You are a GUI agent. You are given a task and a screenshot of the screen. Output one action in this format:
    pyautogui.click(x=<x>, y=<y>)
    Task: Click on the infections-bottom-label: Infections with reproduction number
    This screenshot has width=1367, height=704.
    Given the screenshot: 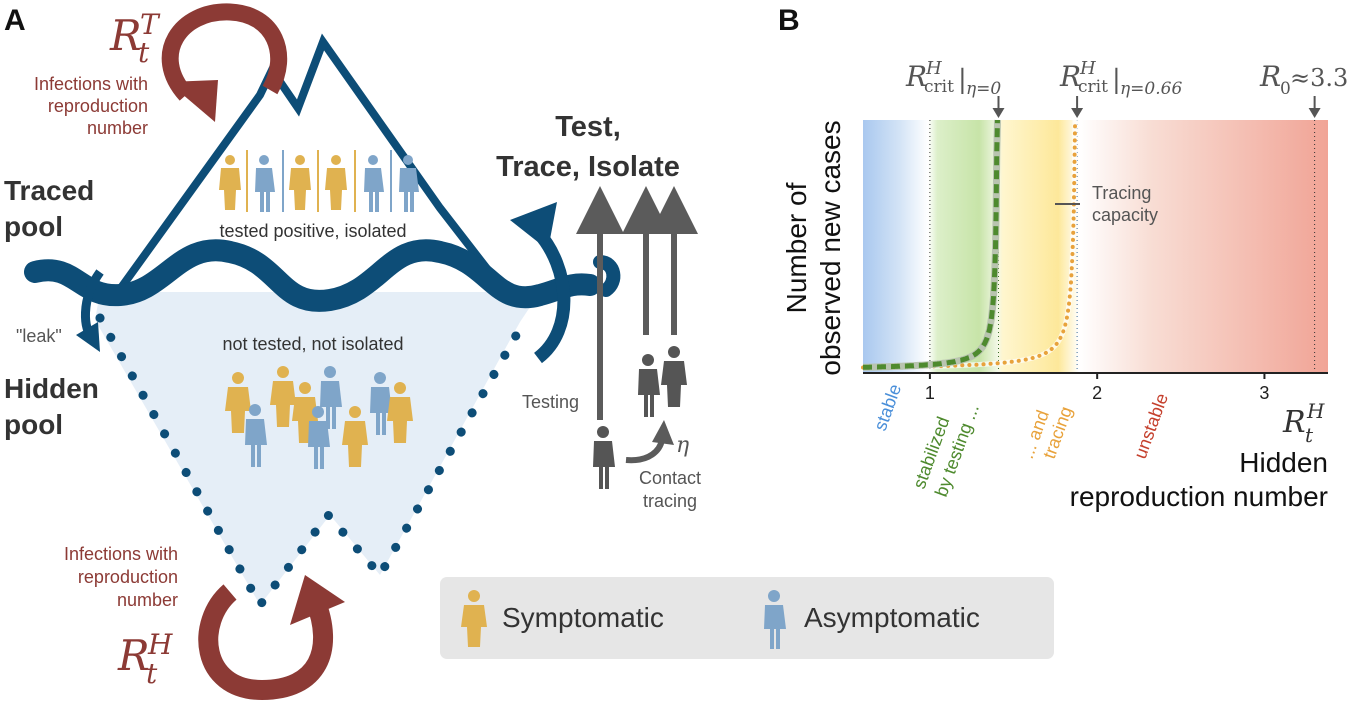 What is the action you would take?
    pyautogui.click(x=121, y=577)
    